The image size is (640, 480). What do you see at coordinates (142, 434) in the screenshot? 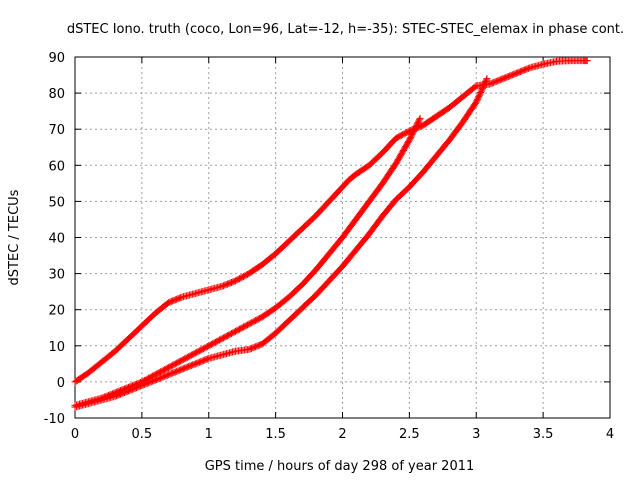
I see `x-tick-label: 0.5` at bounding box center [142, 434].